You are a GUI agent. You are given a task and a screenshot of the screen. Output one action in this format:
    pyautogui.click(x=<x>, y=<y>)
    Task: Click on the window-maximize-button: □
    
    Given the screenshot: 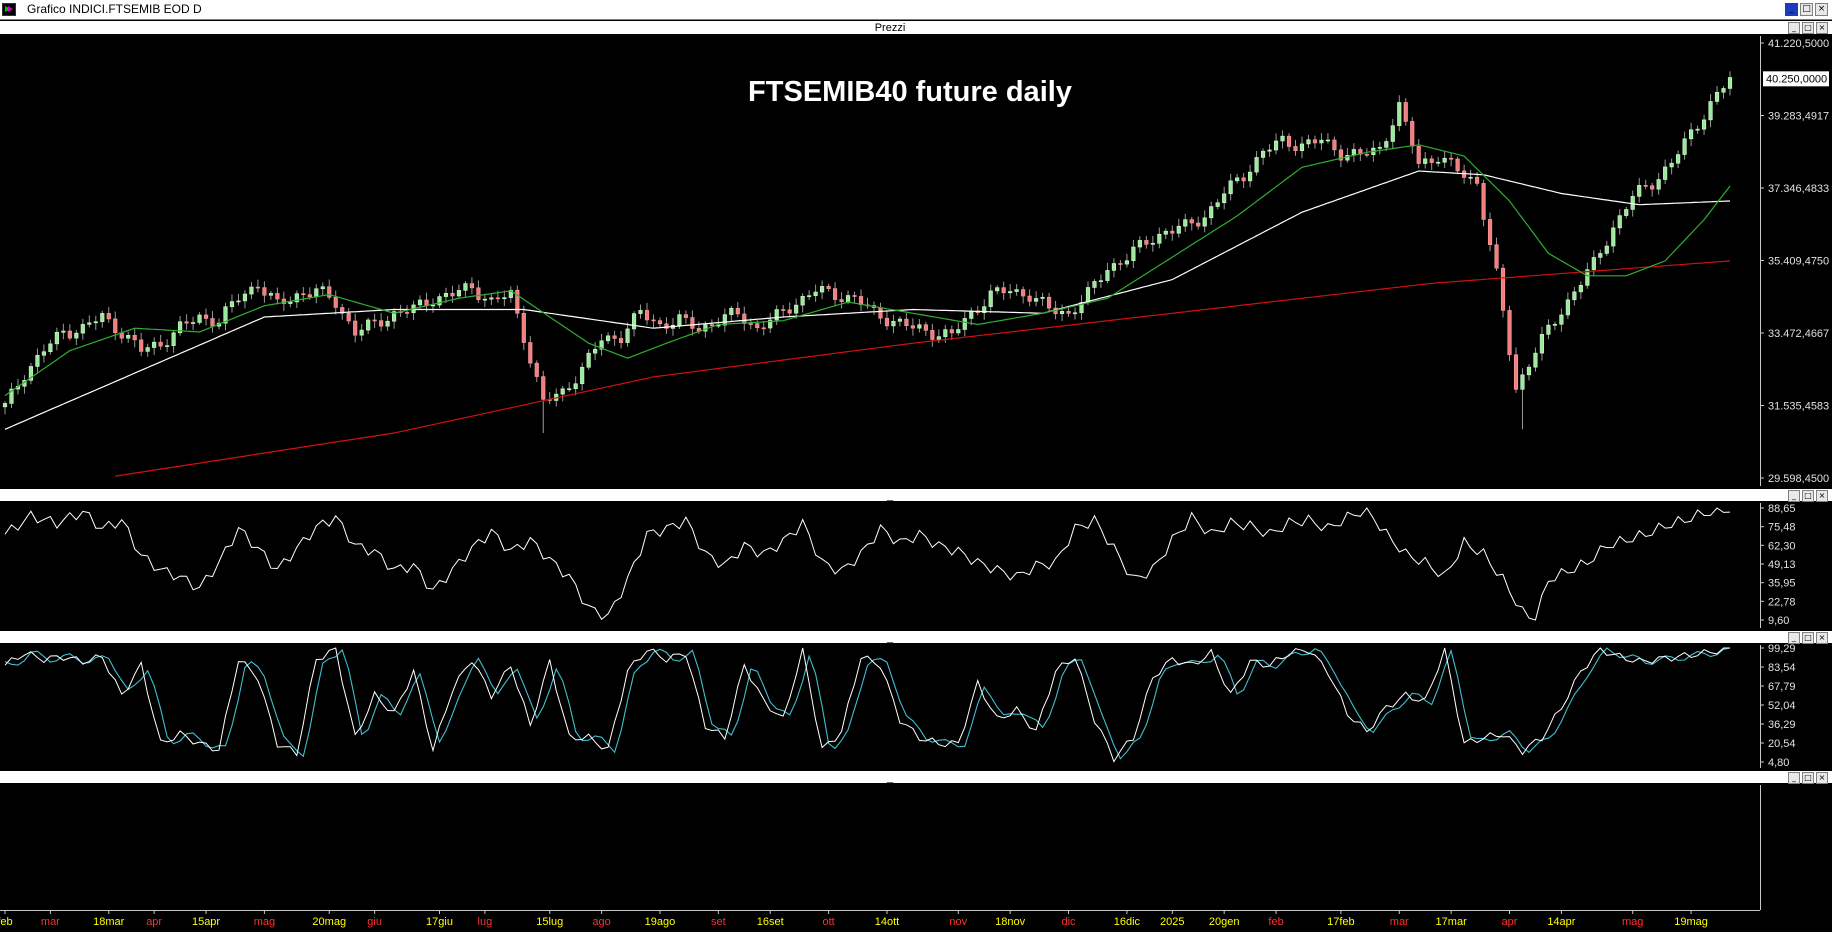 What is the action you would take?
    pyautogui.click(x=1806, y=9)
    